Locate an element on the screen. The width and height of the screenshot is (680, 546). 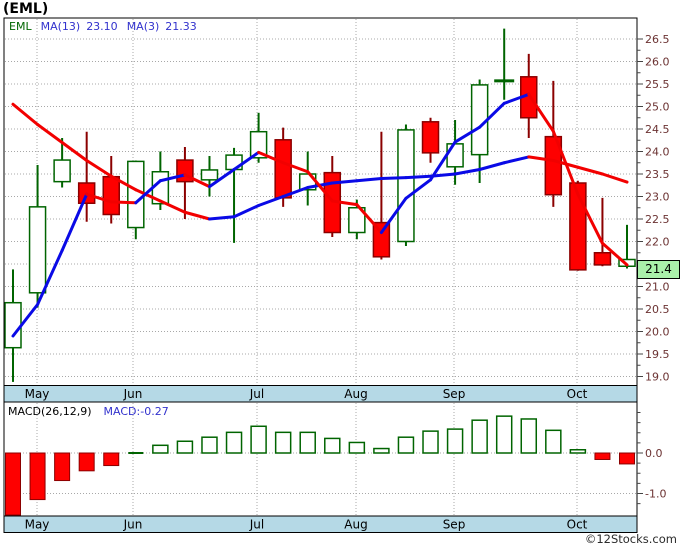
price-axis-label: 20.5 is located at coordinates (657, 309).